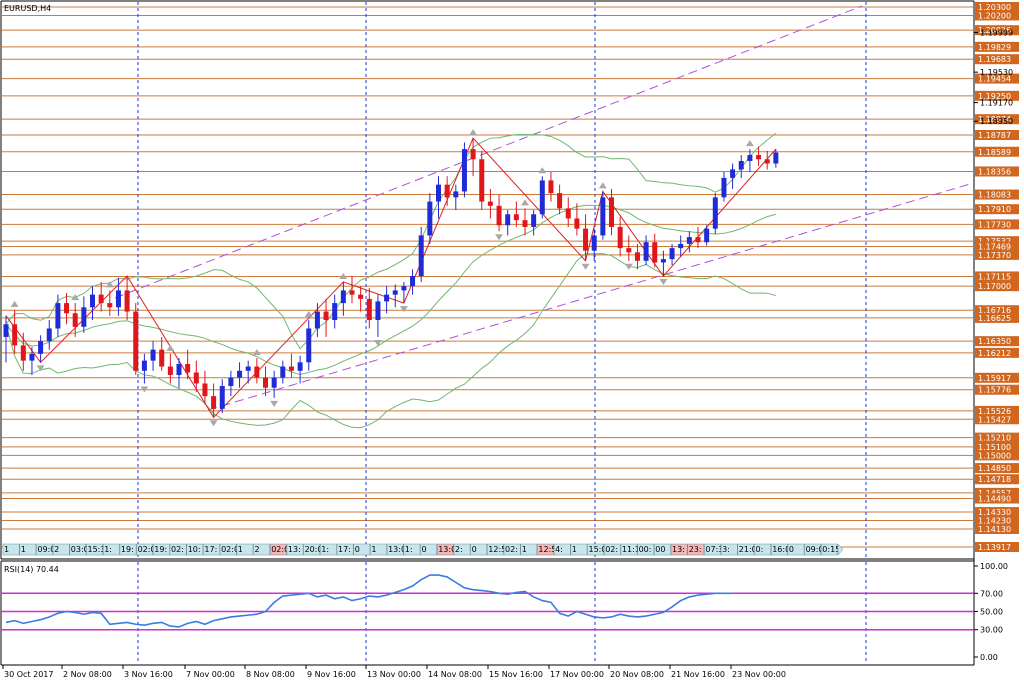 The height and width of the screenshot is (683, 1024). Describe the element at coordinates (989, 657) in the screenshot. I see `rsi-tick-label: 0.00` at that location.